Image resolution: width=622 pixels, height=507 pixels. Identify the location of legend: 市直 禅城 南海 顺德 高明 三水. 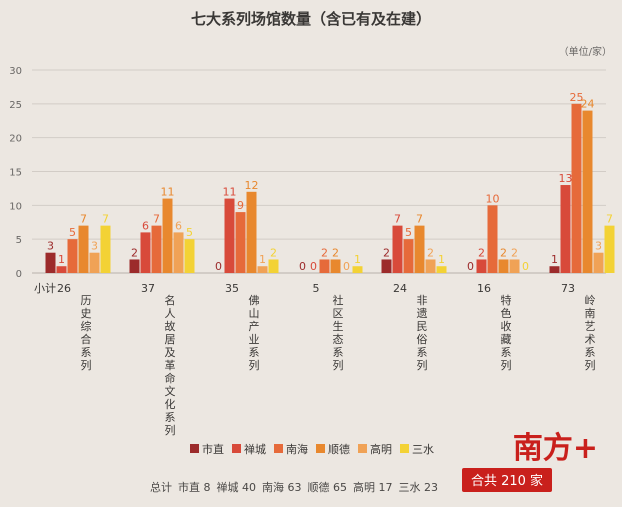
(312, 449).